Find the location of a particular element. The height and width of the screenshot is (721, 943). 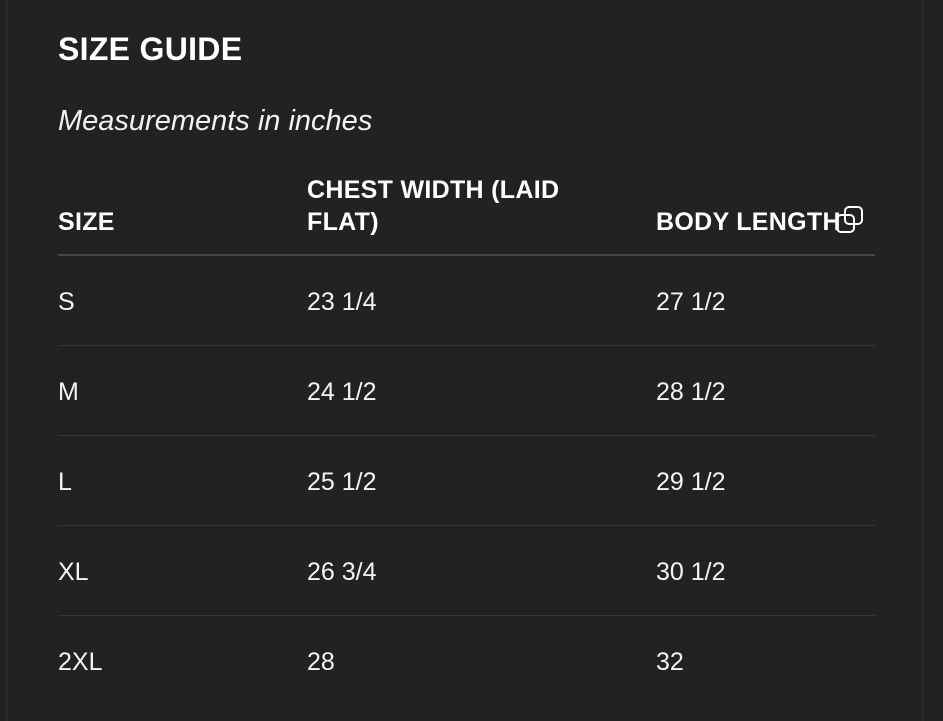

right-border is located at coordinates (923, 360).